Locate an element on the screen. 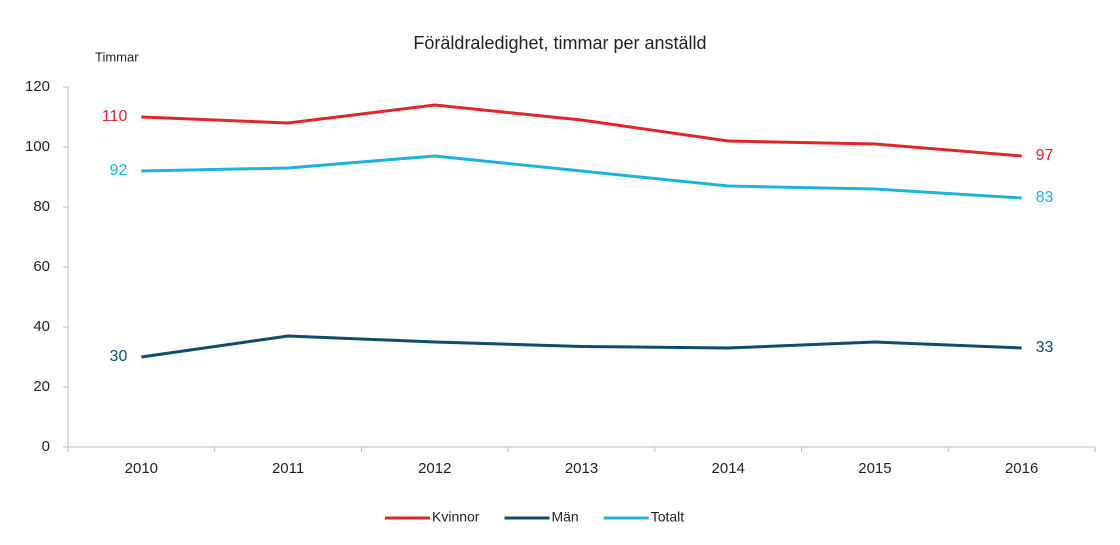 This screenshot has width=1120, height=545. chart-title: Föräldraledighet, timmar per anställd is located at coordinates (559, 43).